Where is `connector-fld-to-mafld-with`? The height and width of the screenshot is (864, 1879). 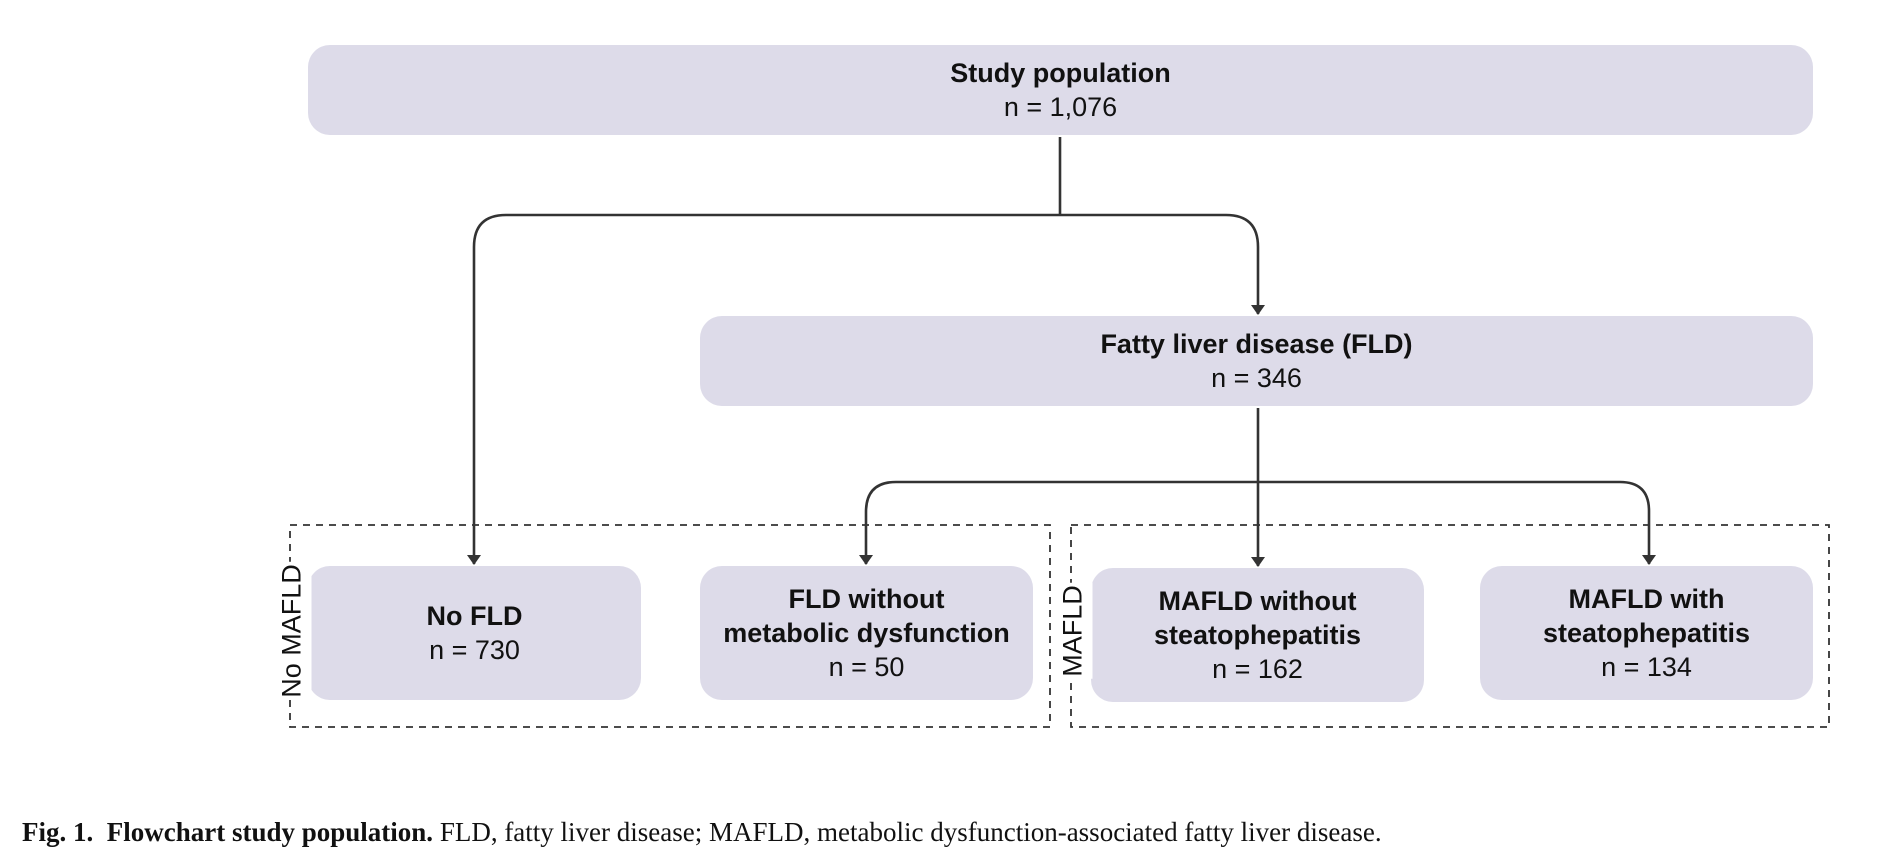
connector-fld-to-mafld-with is located at coordinates (1457, 522).